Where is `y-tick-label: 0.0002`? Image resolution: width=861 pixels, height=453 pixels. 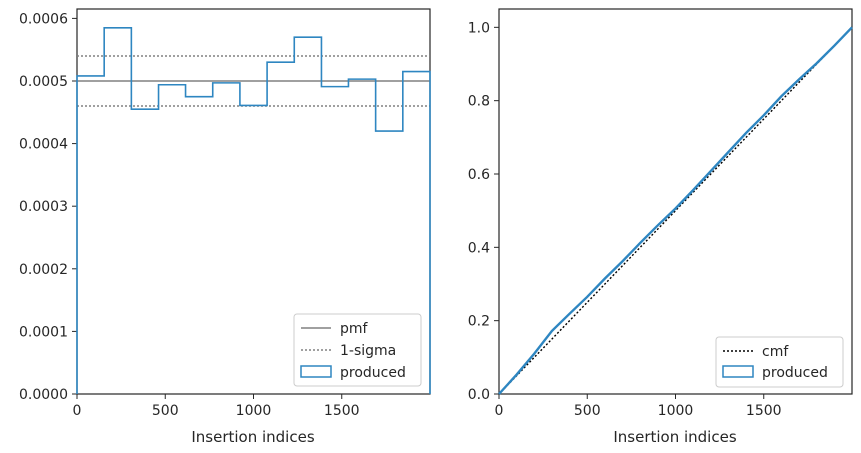
y-tick-label: 0.0002 is located at coordinates (43, 270).